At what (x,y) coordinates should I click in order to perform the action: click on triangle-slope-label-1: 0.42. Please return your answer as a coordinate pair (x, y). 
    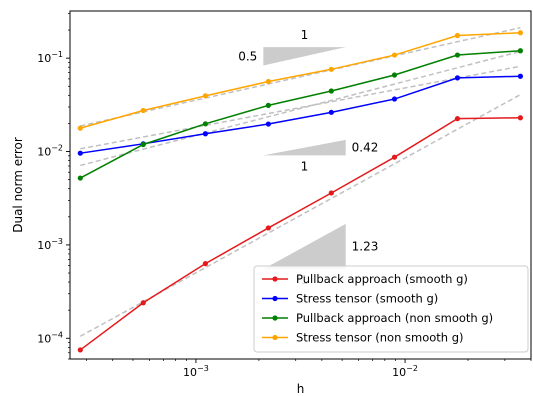
    Looking at the image, I should click on (365, 148).